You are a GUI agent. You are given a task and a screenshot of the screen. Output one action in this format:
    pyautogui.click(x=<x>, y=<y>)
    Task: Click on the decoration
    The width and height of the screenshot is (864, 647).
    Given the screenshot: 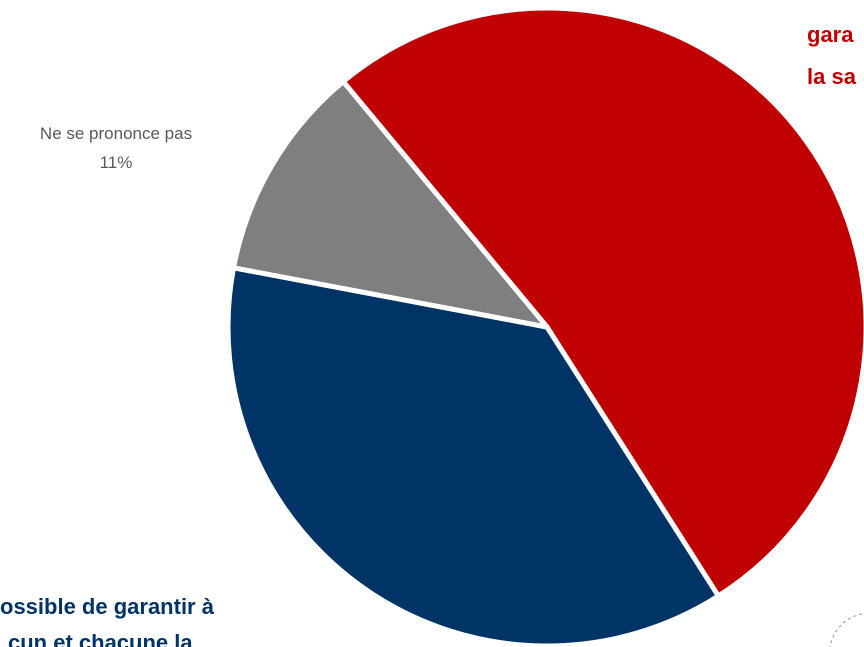 What is the action you would take?
    pyautogui.click(x=846, y=630)
    